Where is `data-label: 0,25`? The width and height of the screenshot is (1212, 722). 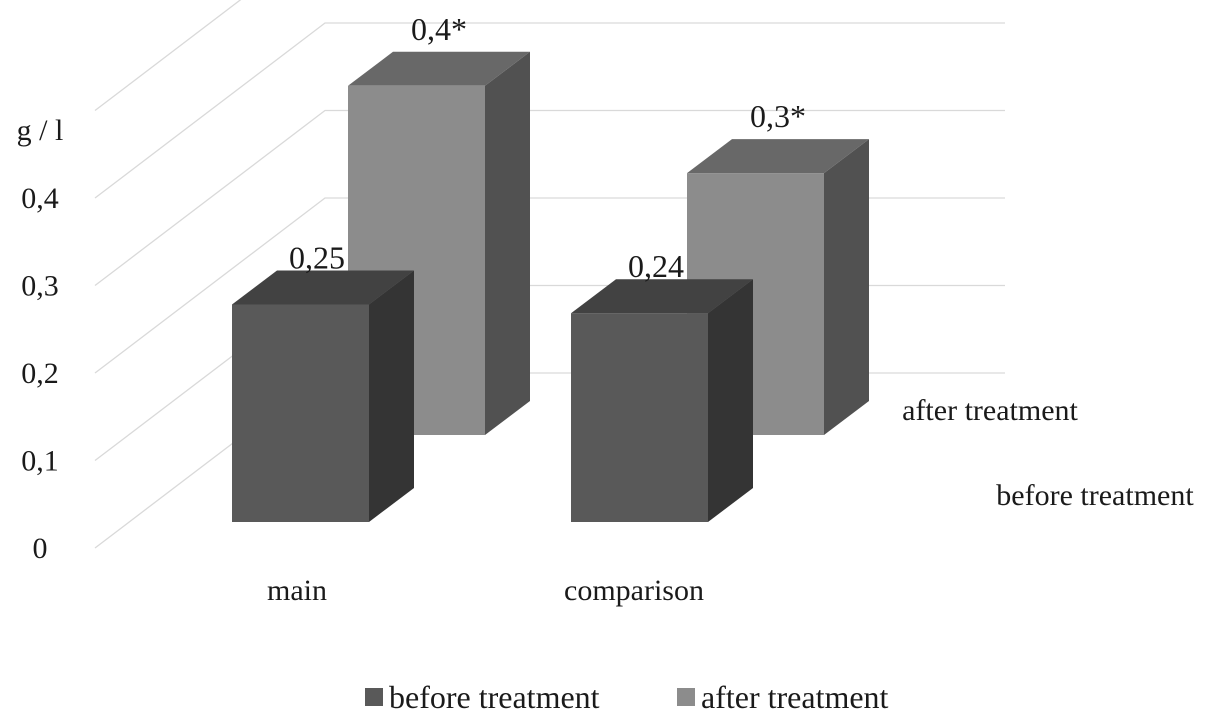
data-label: 0,25 is located at coordinates (317, 258).